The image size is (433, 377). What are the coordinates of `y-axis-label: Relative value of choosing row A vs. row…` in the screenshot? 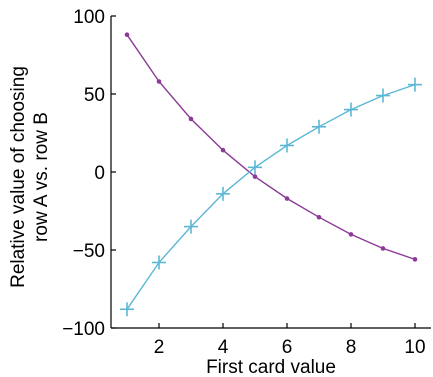 It's located at (30, 177).